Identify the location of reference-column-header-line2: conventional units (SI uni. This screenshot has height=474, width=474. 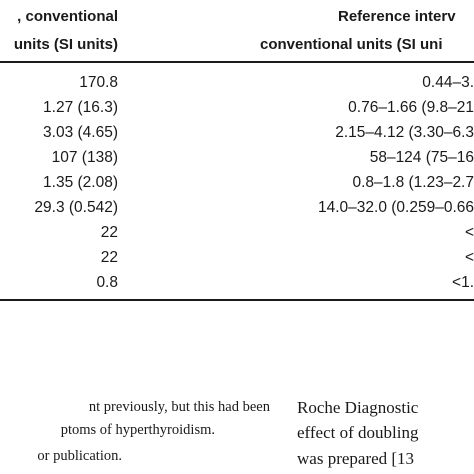
(351, 44).